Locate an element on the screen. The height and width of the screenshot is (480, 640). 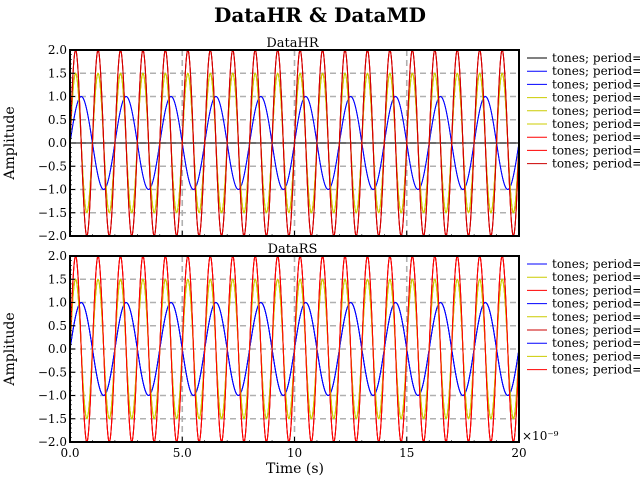
x-offset-text: ×10⁻⁹ is located at coordinates (540, 436).